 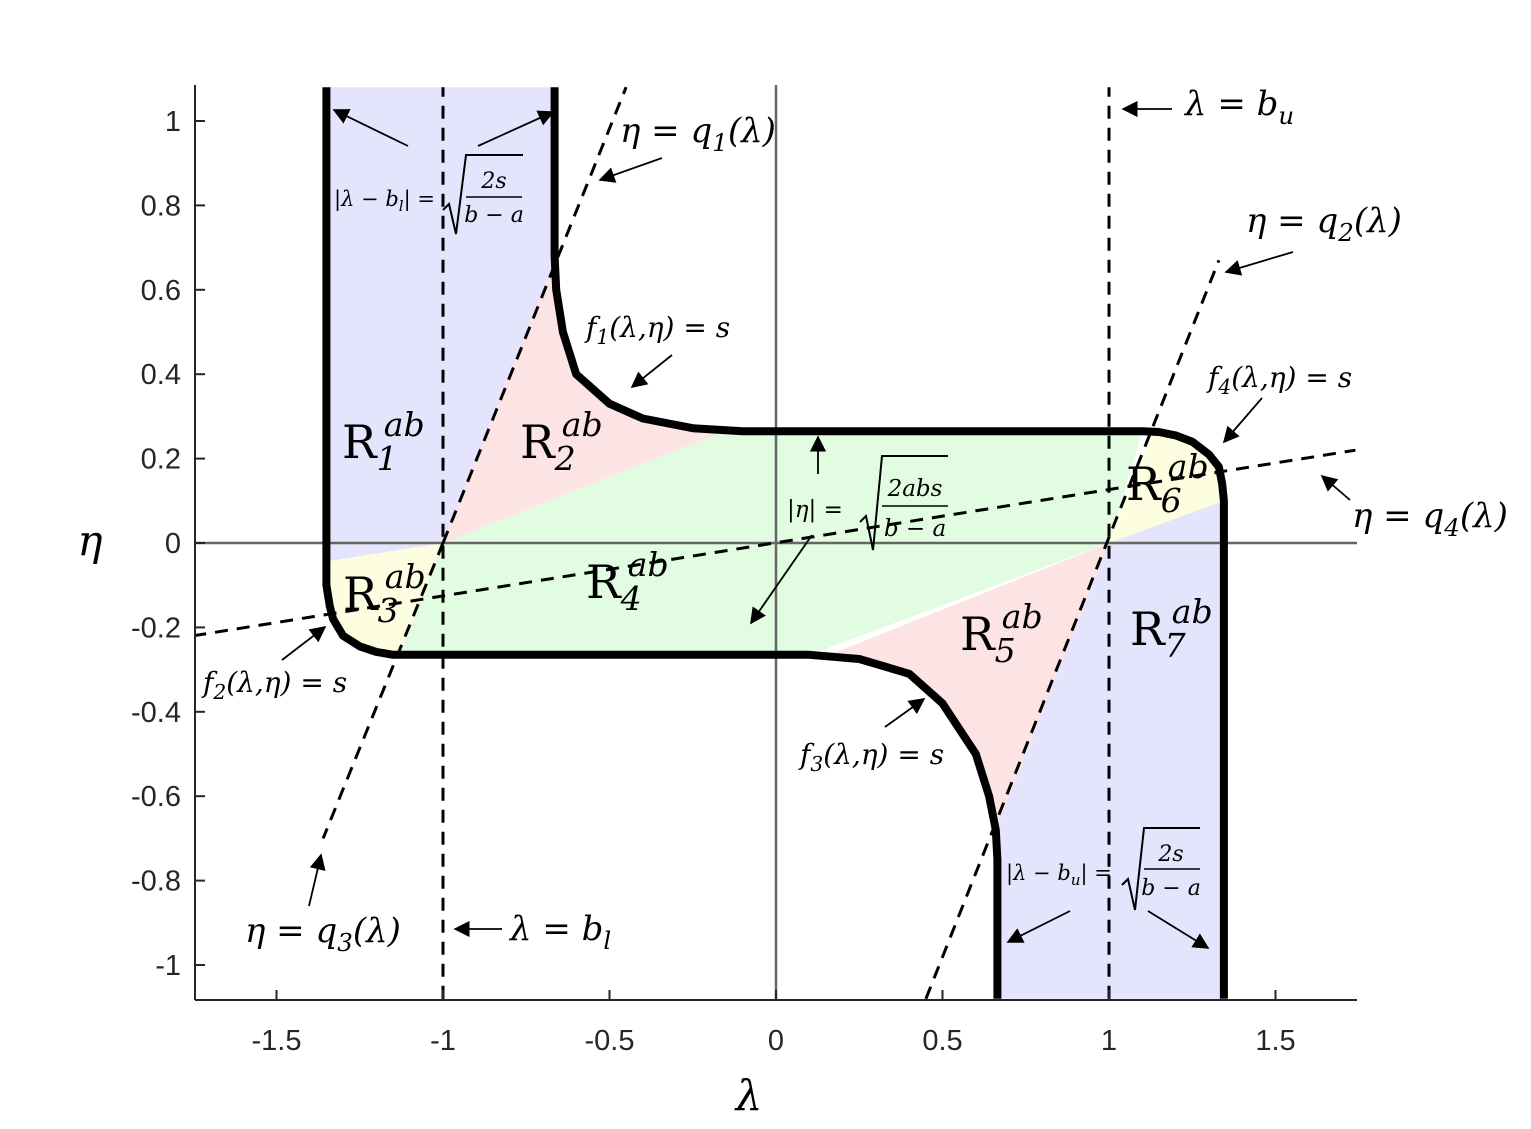 What do you see at coordinates (383, 441) in the screenshot?
I see `region-label-r1: R1ab` at bounding box center [383, 441].